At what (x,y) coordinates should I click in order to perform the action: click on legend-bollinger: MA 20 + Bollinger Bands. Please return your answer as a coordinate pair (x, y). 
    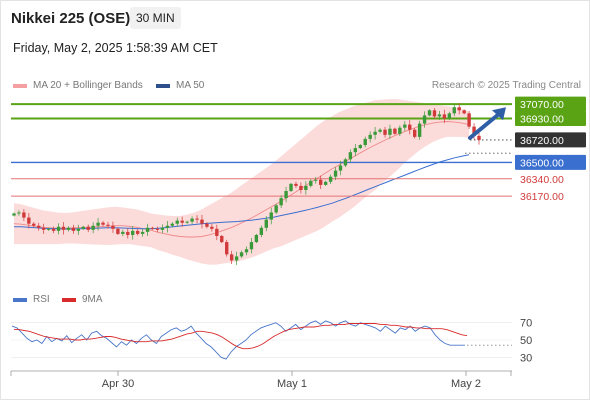
    Looking at the image, I should click on (78, 85).